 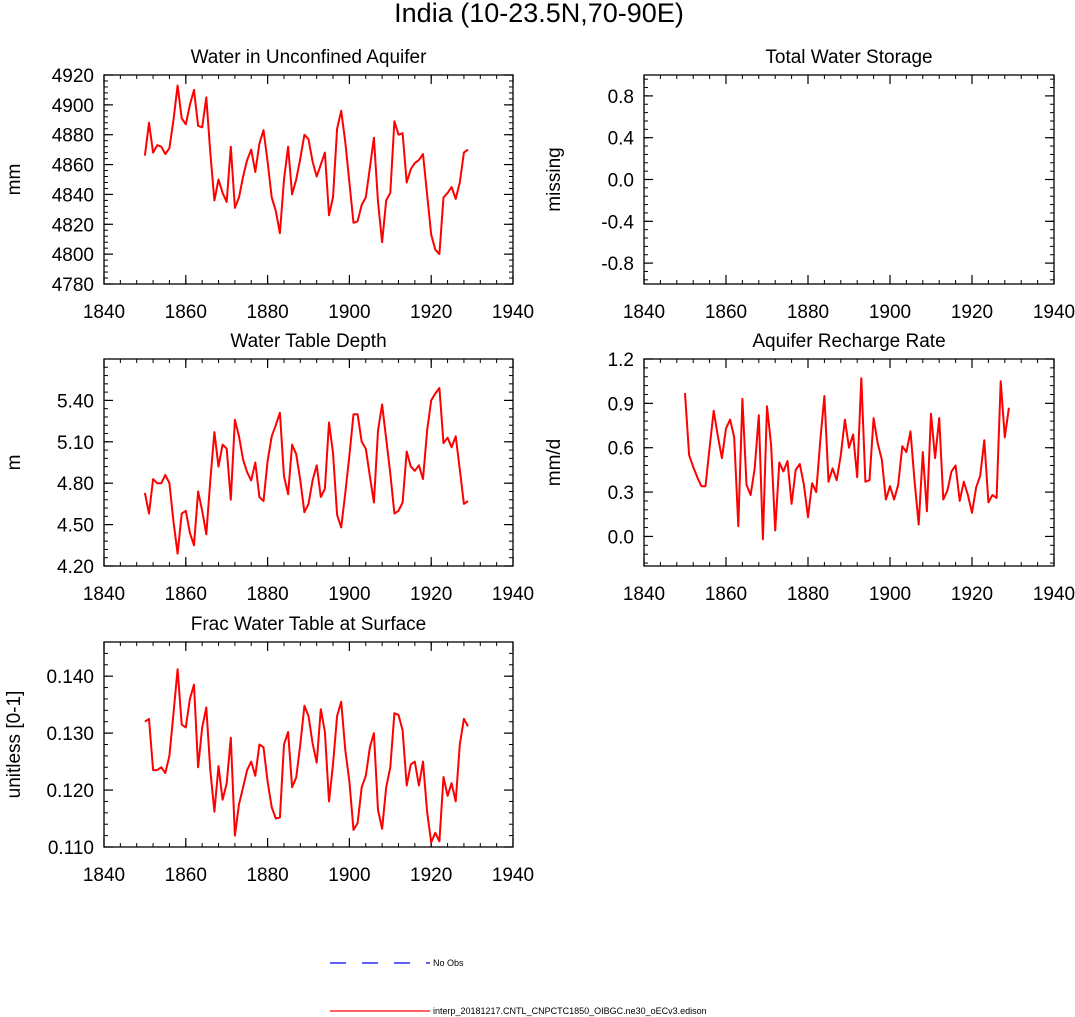 I want to click on y-tick-label: -0.8, so click(x=617, y=264).